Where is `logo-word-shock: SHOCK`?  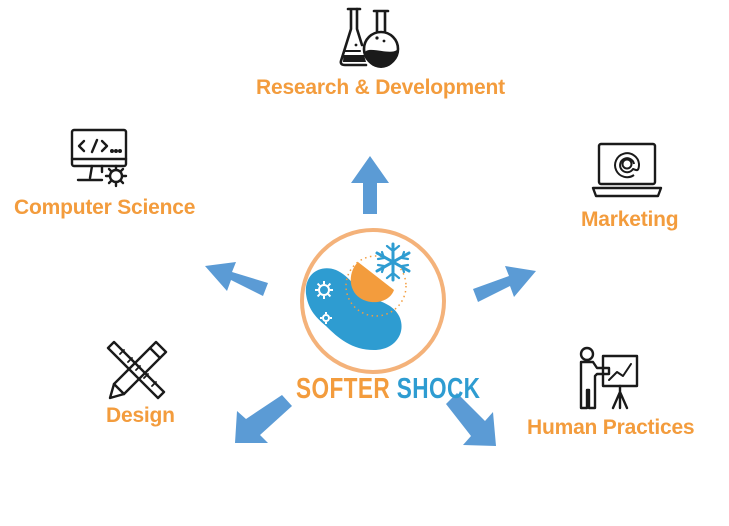 logo-word-shock: SHOCK is located at coordinates (438, 389).